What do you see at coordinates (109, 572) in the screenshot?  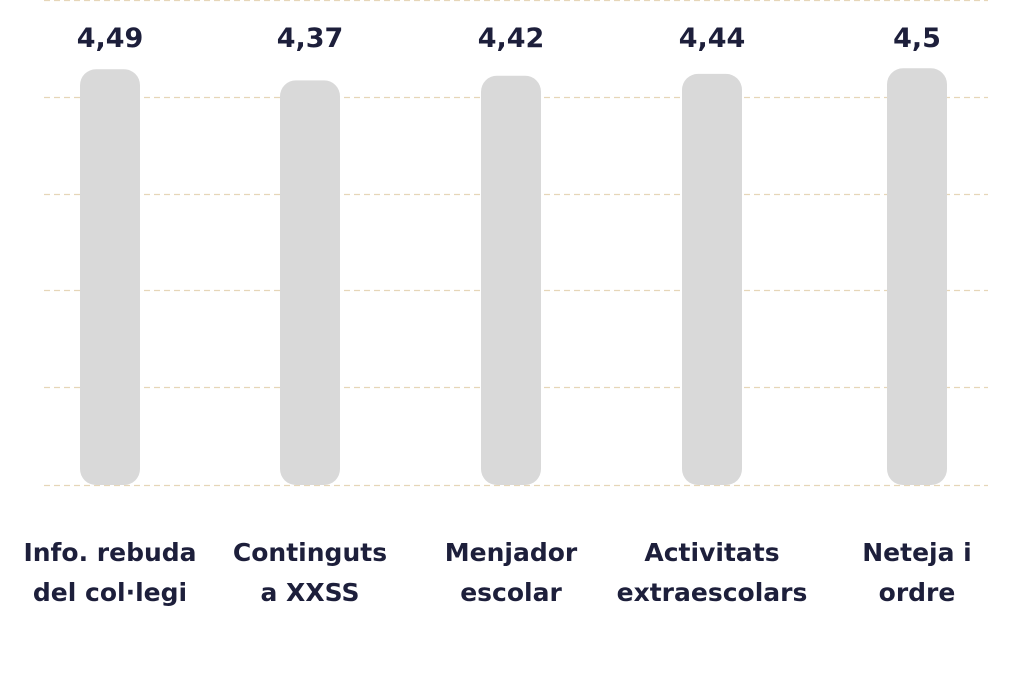 I see `x-tick-label: Info. rebuda del col·legi` at bounding box center [109, 572].